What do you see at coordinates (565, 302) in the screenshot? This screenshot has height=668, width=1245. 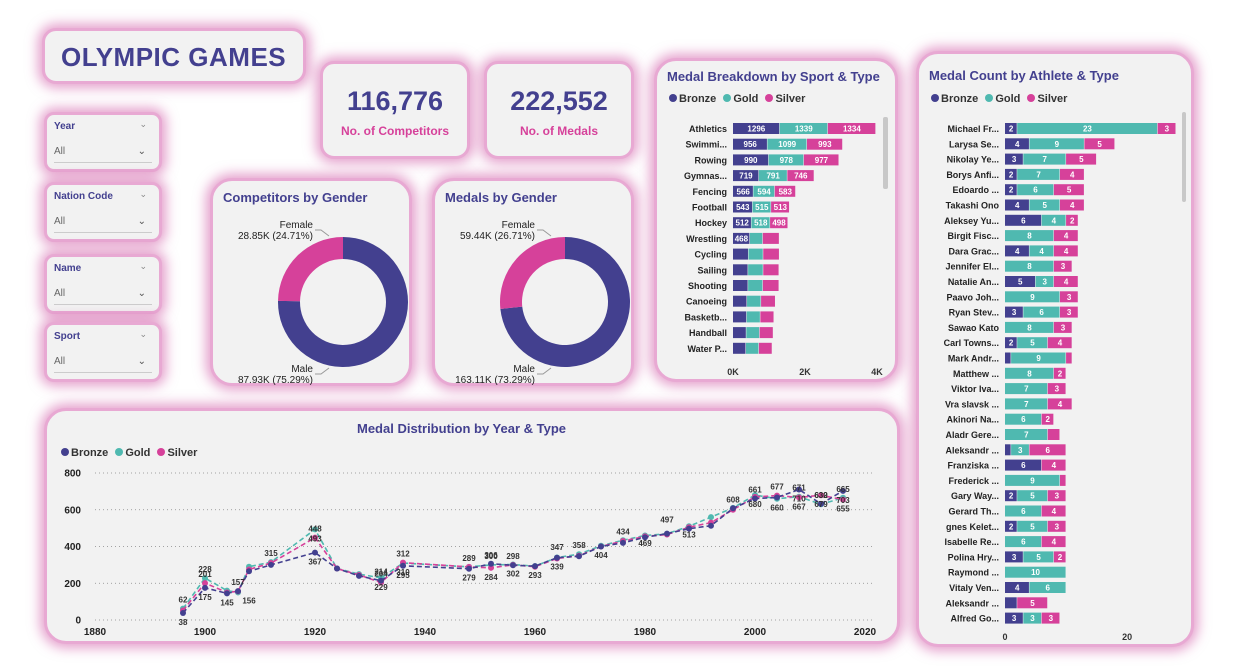 I see `male-slice` at bounding box center [565, 302].